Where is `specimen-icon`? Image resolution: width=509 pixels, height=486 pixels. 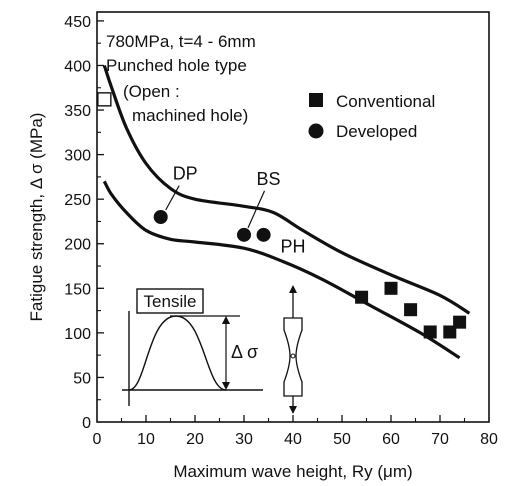 specimen-icon is located at coordinates (293, 349).